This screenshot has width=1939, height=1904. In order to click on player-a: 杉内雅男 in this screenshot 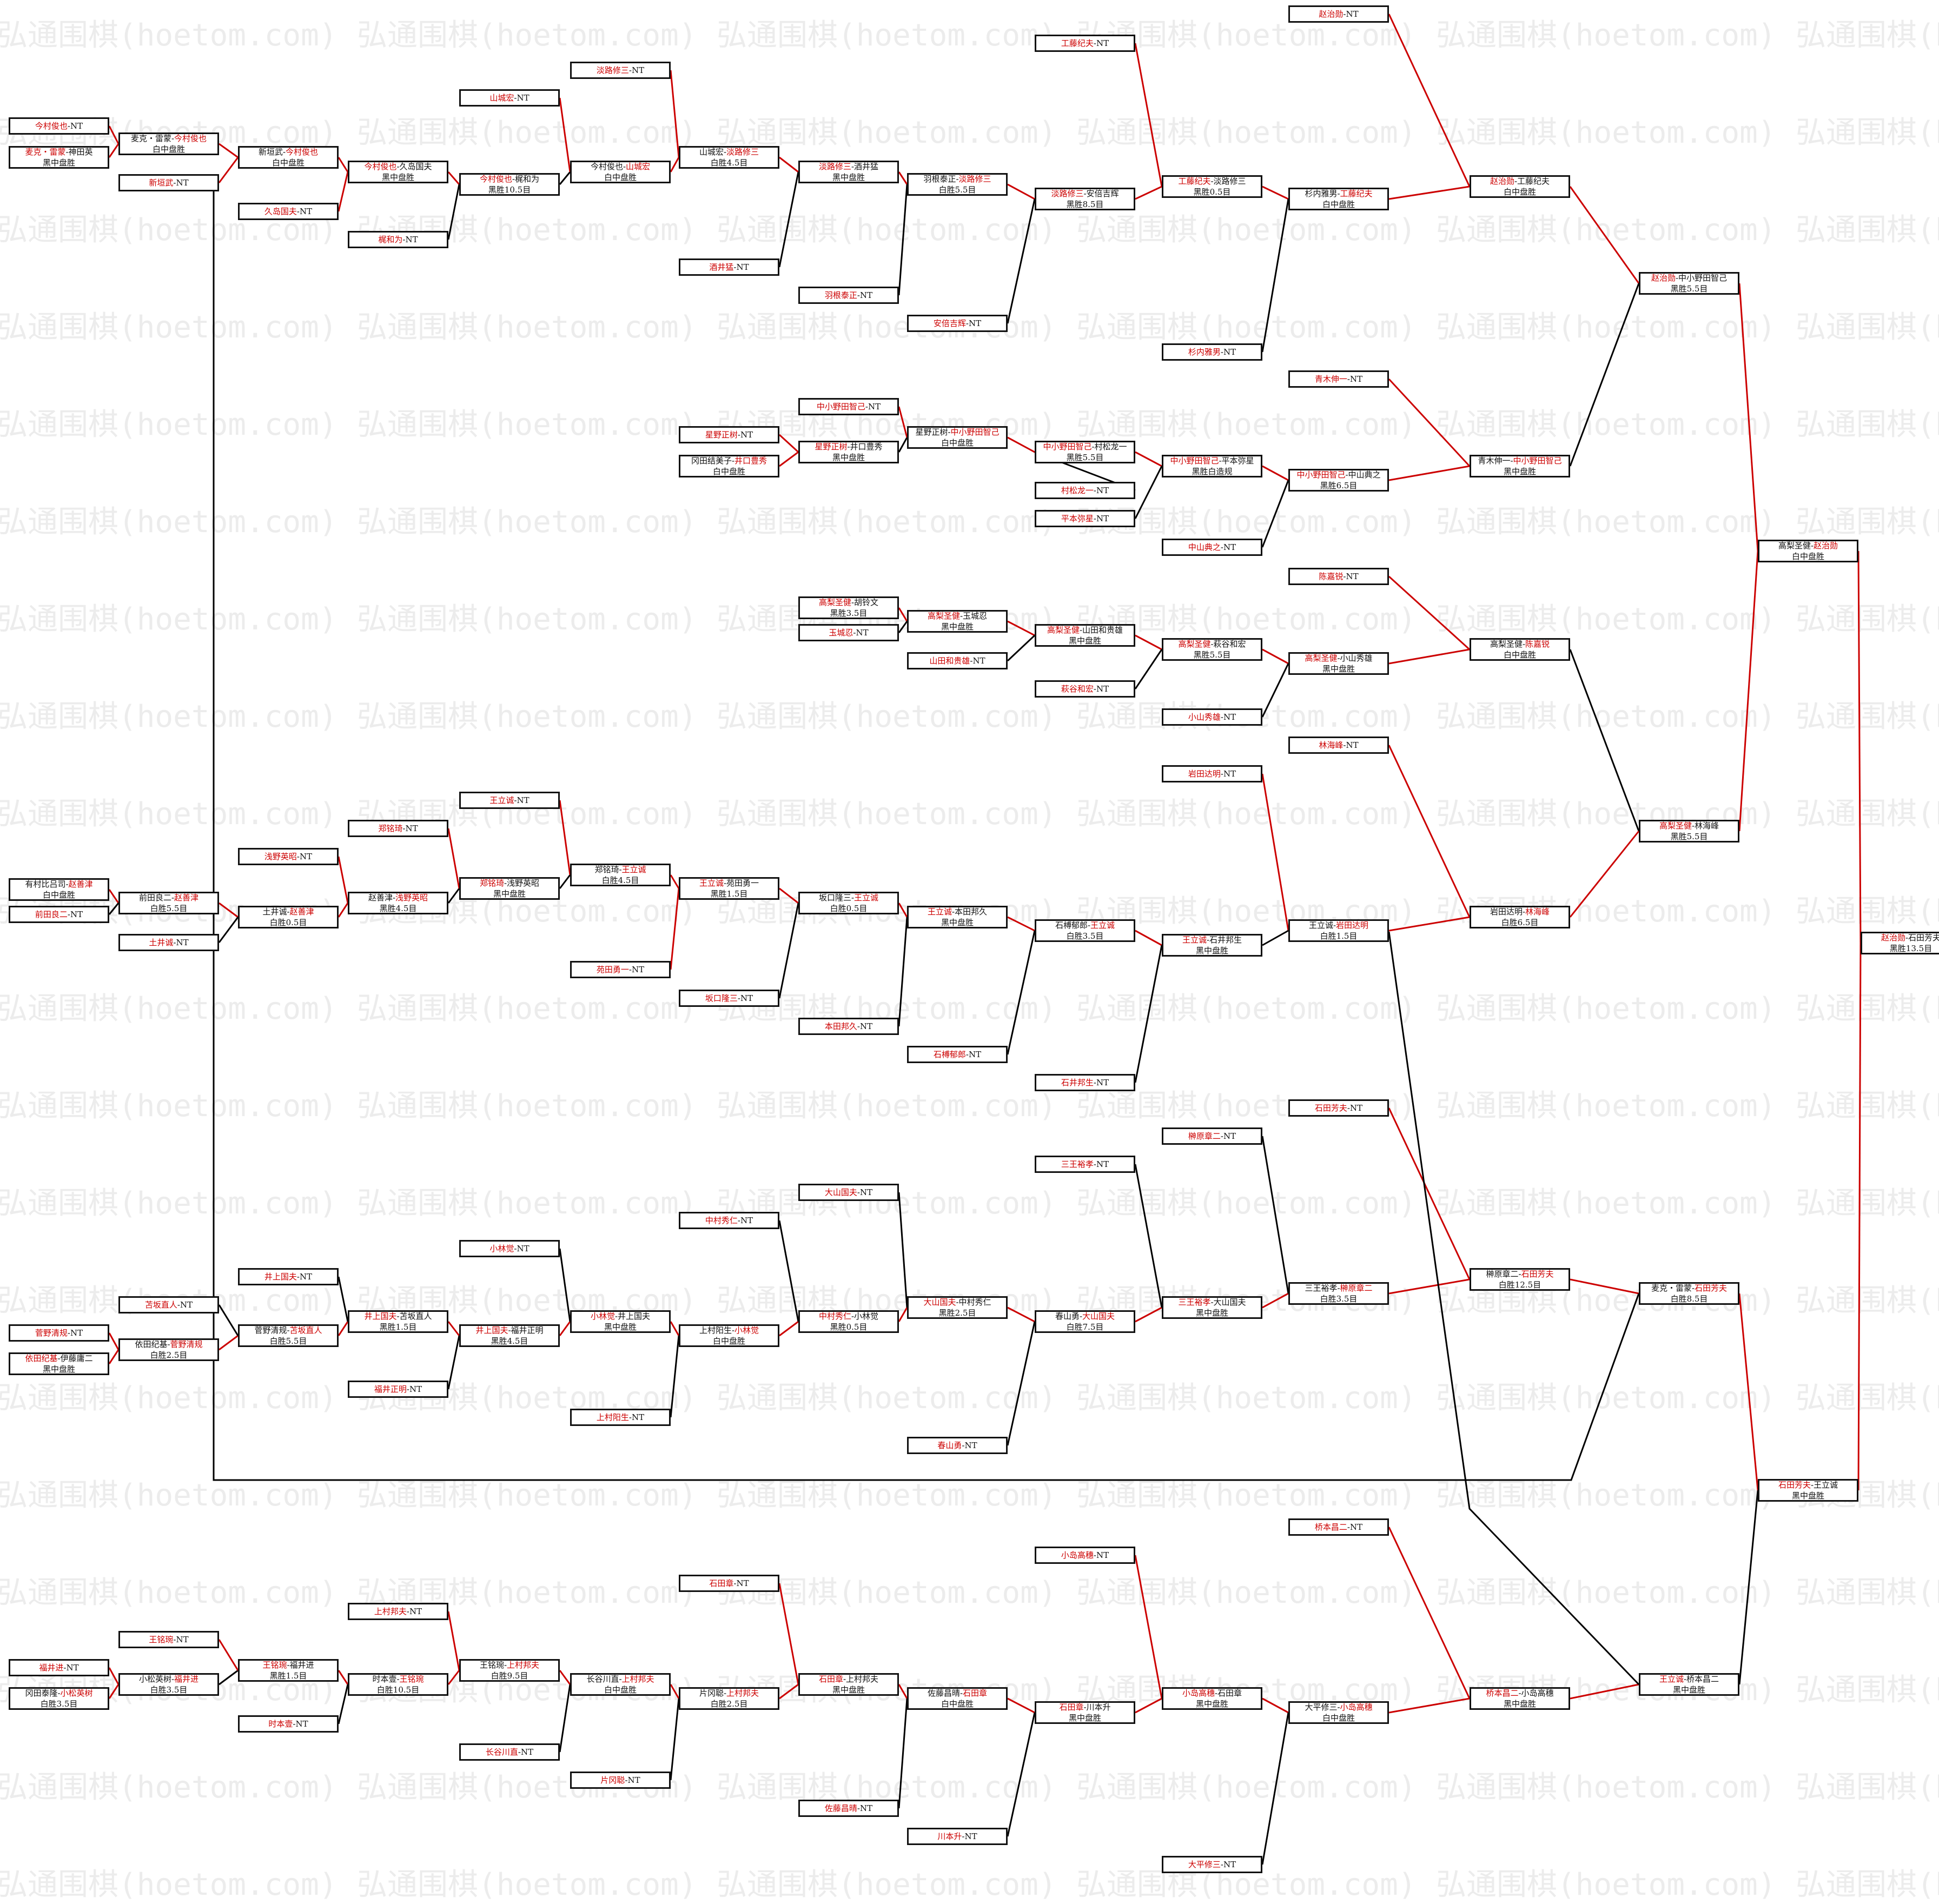, I will do `click(1321, 193)`.